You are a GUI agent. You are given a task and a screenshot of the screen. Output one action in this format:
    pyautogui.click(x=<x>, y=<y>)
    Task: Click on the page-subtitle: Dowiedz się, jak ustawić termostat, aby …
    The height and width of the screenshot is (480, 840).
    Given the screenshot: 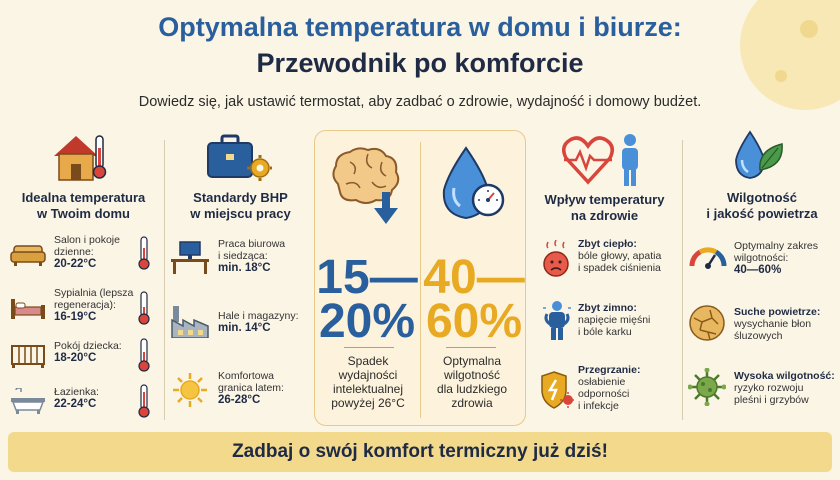 What is the action you would take?
    pyautogui.click(x=420, y=102)
    